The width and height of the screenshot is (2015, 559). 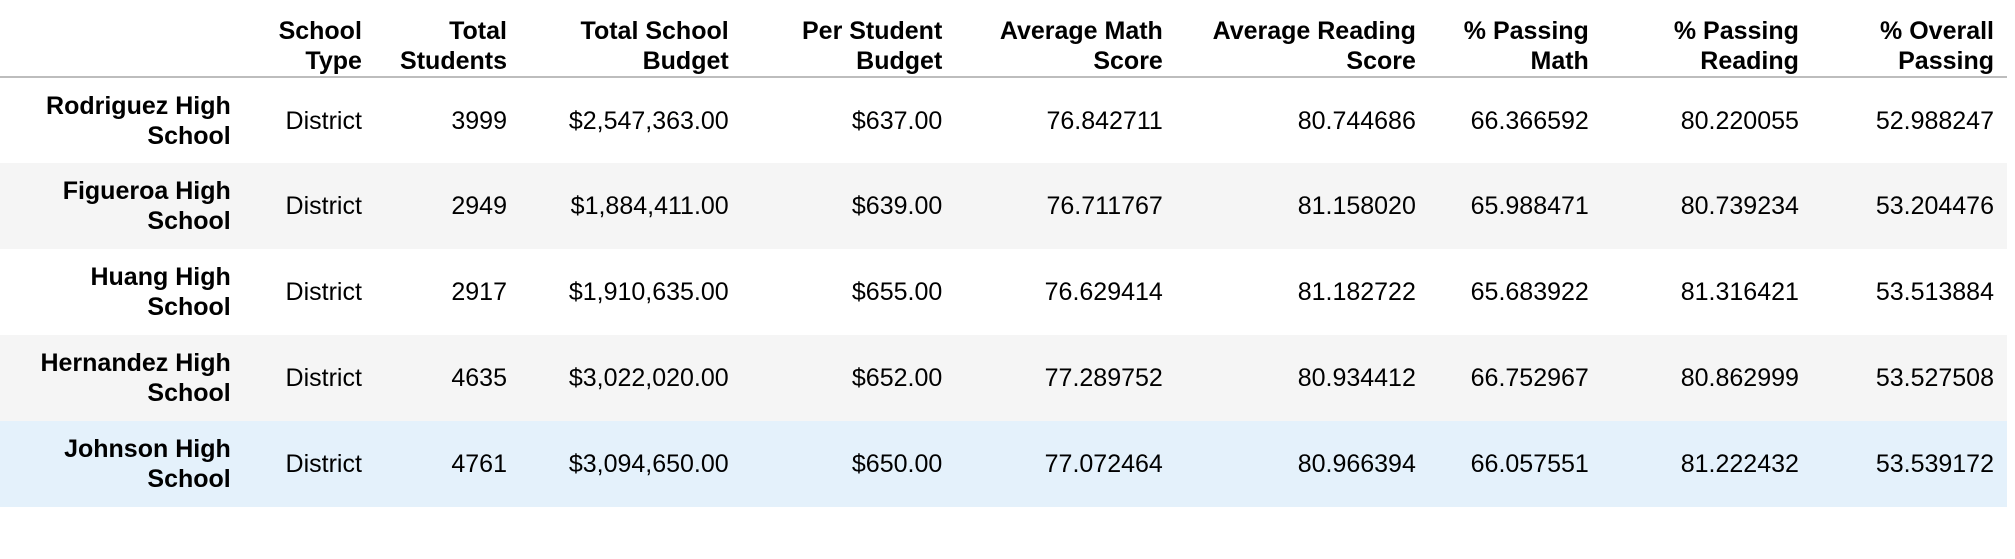 What do you see at coordinates (1529, 464) in the screenshot?
I see `pct-math-cell: 66.057551` at bounding box center [1529, 464].